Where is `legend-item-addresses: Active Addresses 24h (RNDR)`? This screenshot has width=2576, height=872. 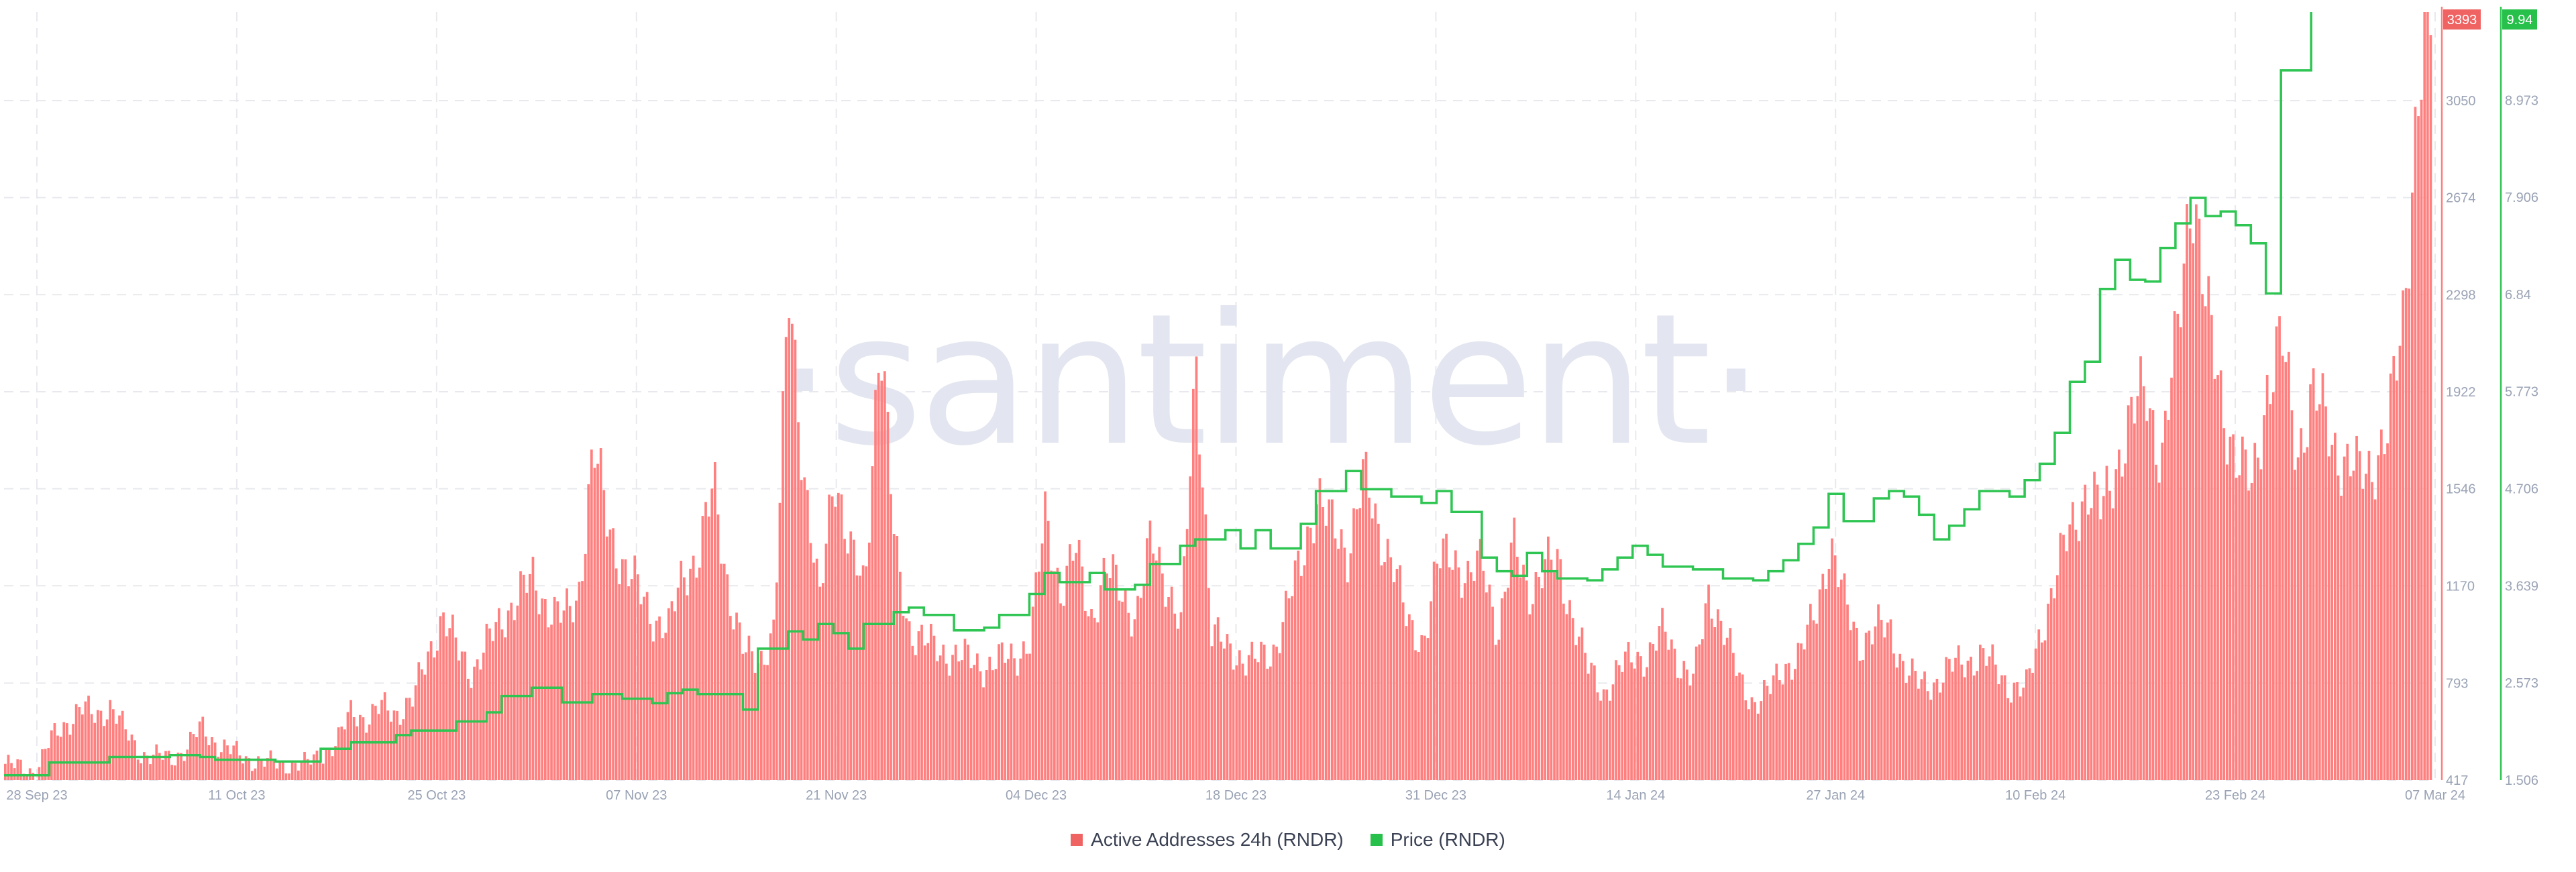
legend-item-addresses: Active Addresses 24h (RNDR) is located at coordinates (1207, 840).